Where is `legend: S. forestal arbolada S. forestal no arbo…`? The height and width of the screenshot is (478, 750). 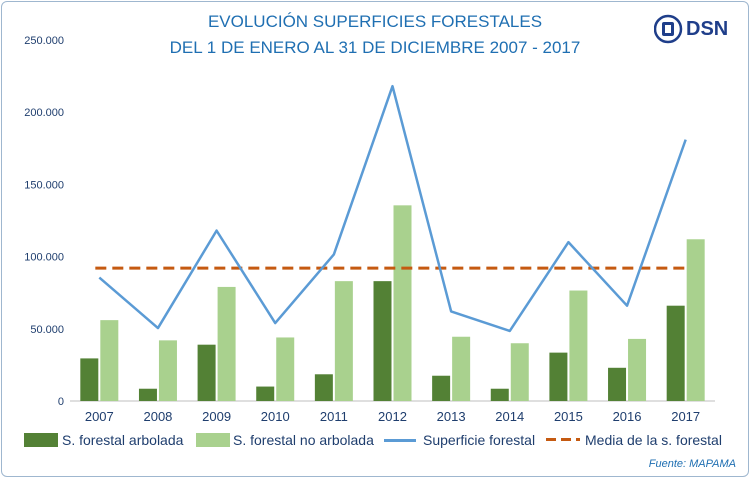 legend: S. forestal arbolada S. forestal no arbo… is located at coordinates (375, 441).